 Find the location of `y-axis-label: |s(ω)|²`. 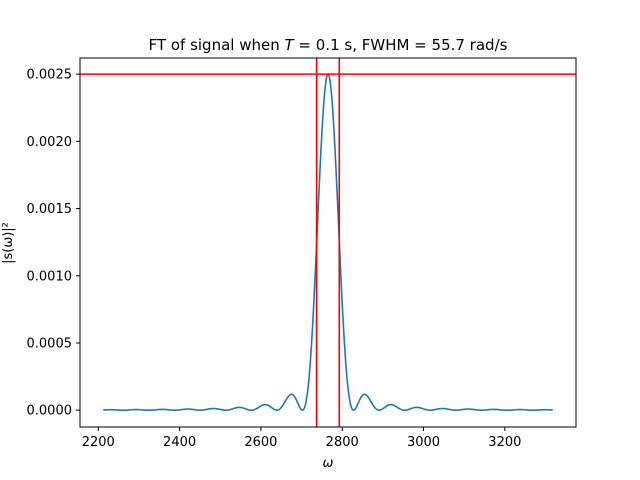

y-axis-label: |s(ω)|² is located at coordinates (8, 243).